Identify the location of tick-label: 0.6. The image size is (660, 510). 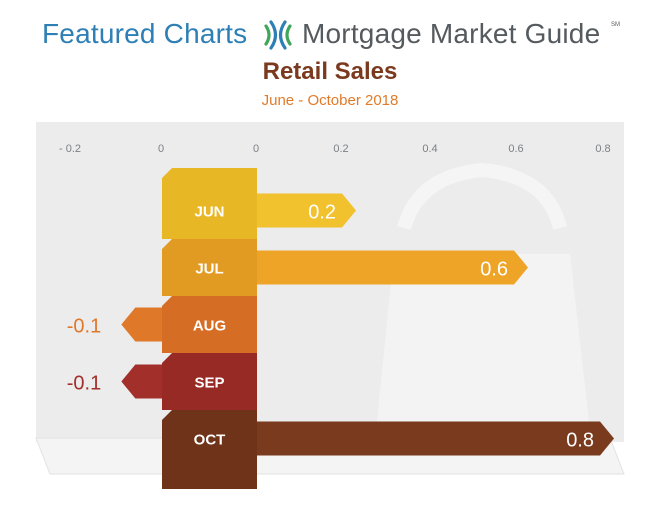
(515, 149).